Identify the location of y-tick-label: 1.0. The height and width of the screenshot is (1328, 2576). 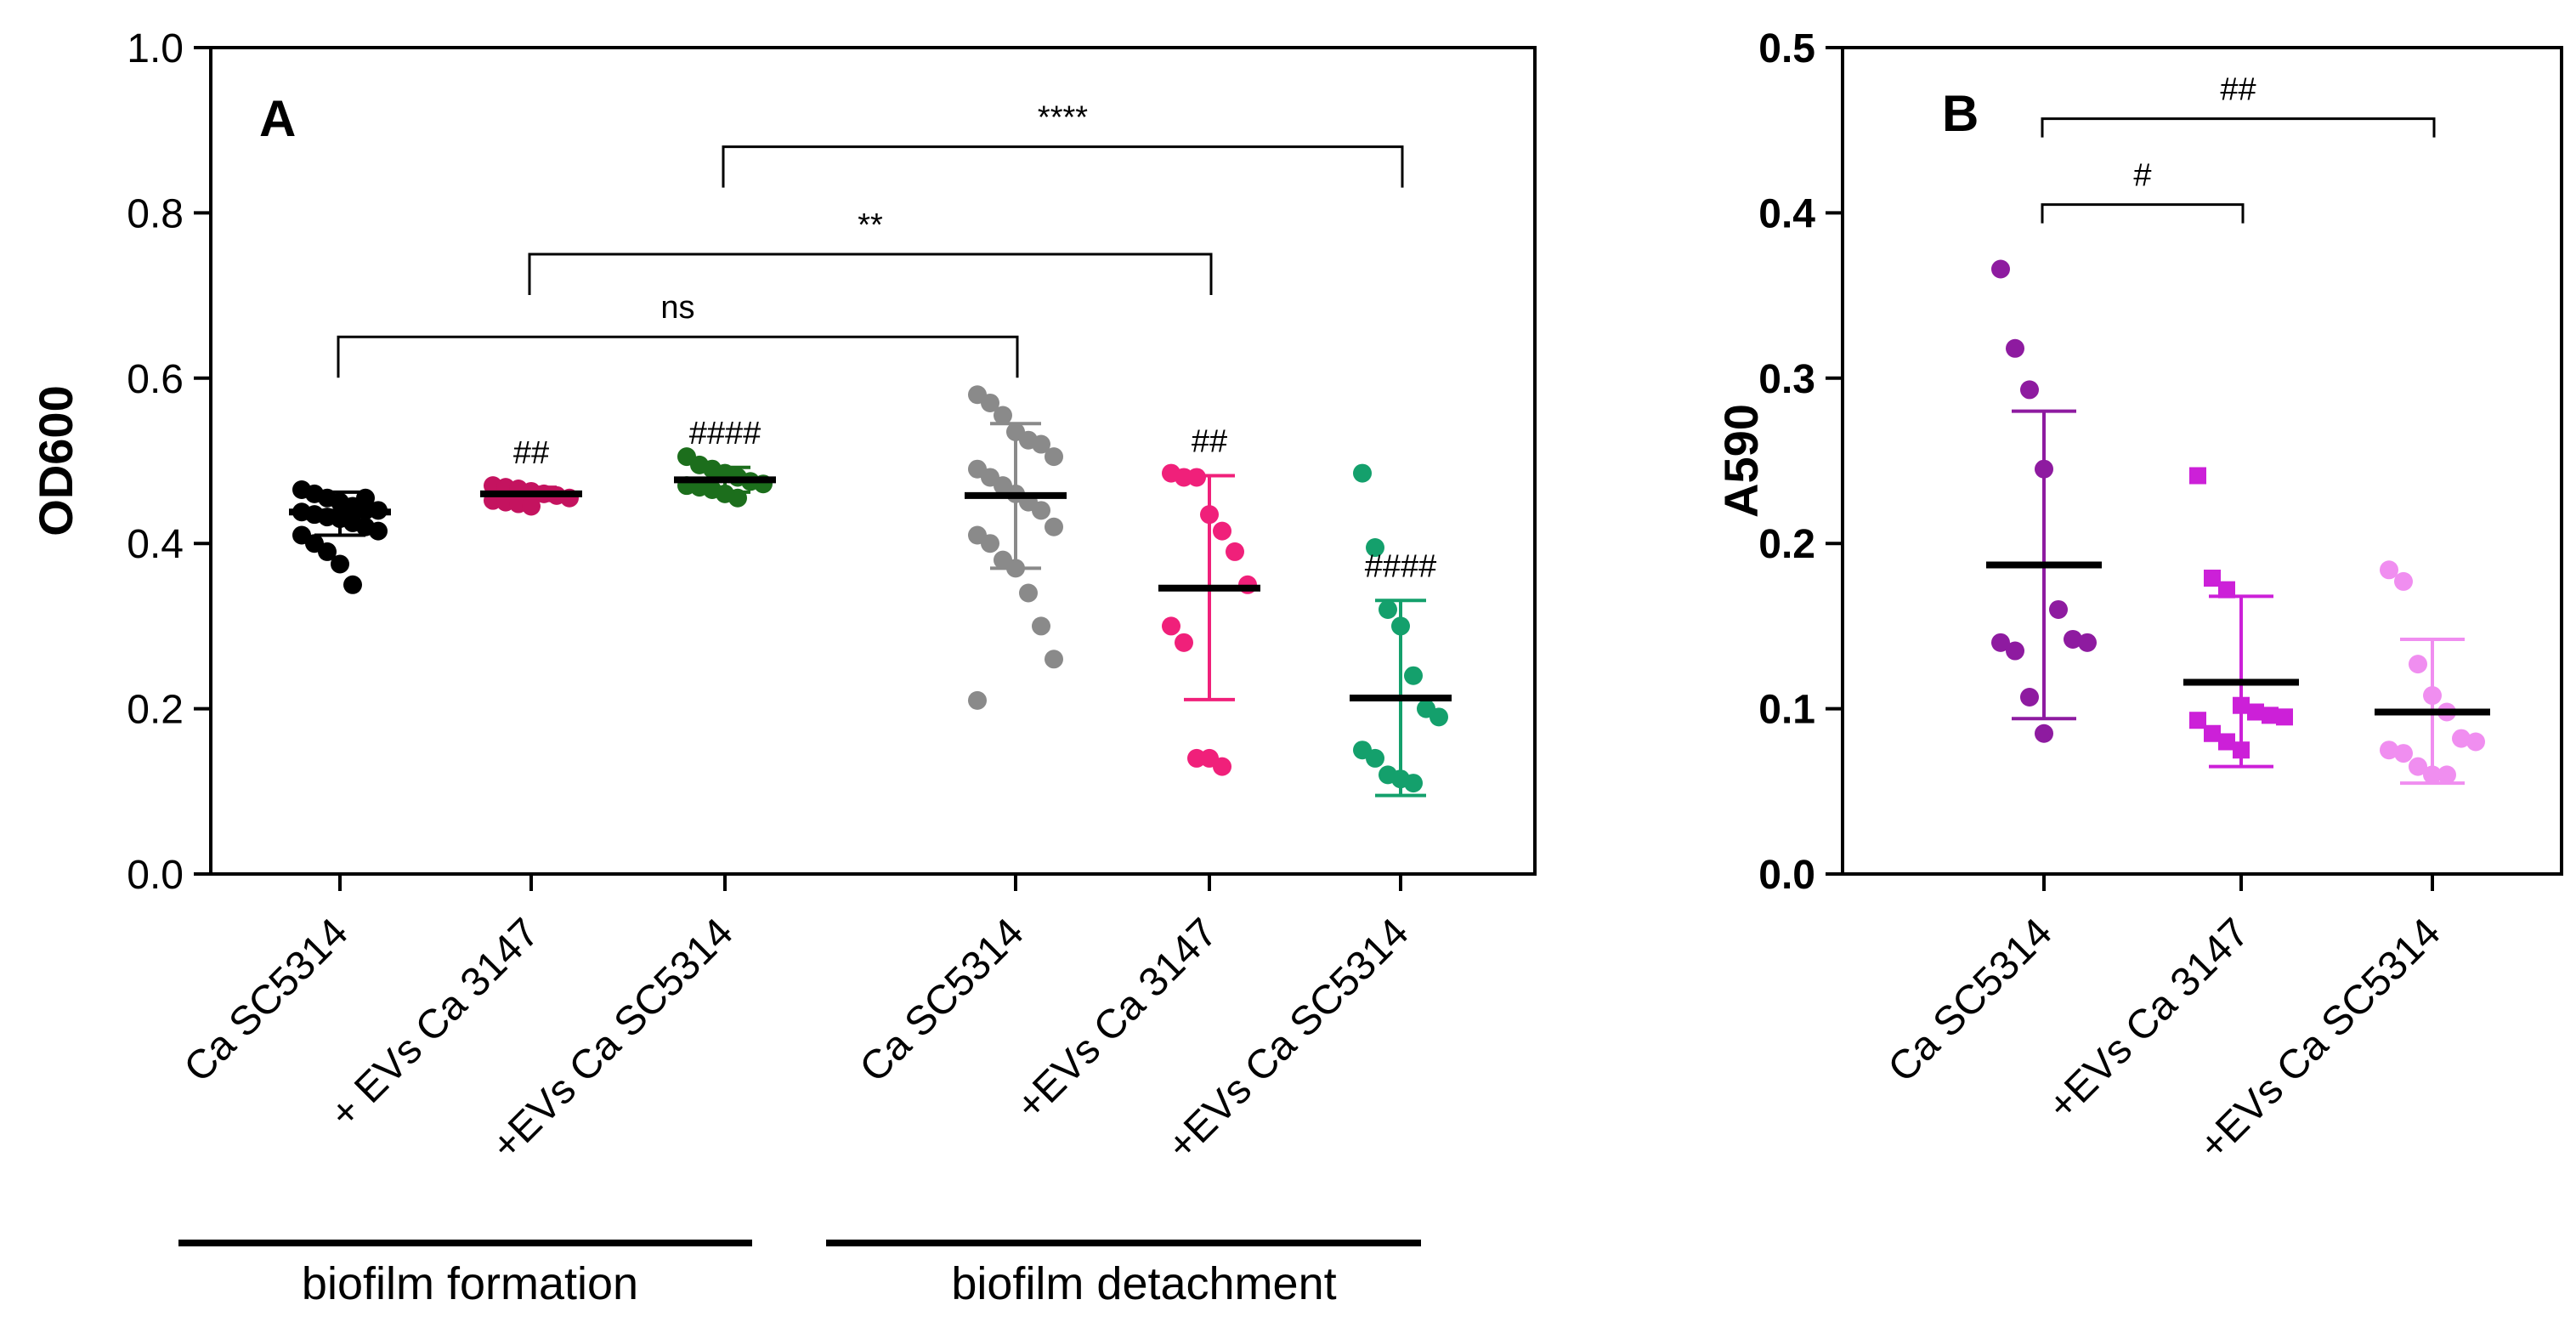
(155, 48).